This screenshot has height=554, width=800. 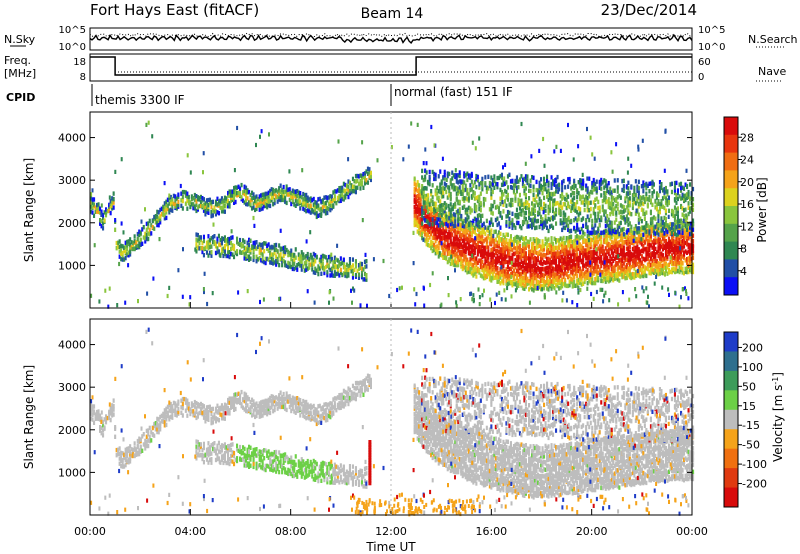 What do you see at coordinates (83, 77) in the screenshot?
I see `freq-tick-low: 8` at bounding box center [83, 77].